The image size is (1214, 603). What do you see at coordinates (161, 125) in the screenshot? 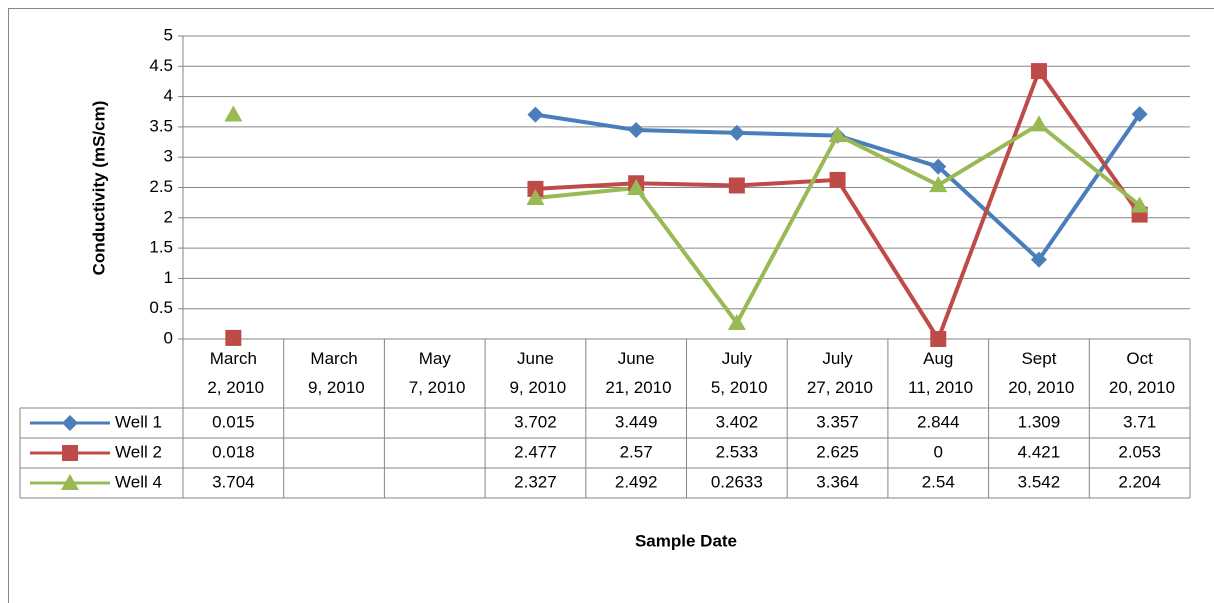
I see `y-tick-label: 3.5` at bounding box center [161, 125].